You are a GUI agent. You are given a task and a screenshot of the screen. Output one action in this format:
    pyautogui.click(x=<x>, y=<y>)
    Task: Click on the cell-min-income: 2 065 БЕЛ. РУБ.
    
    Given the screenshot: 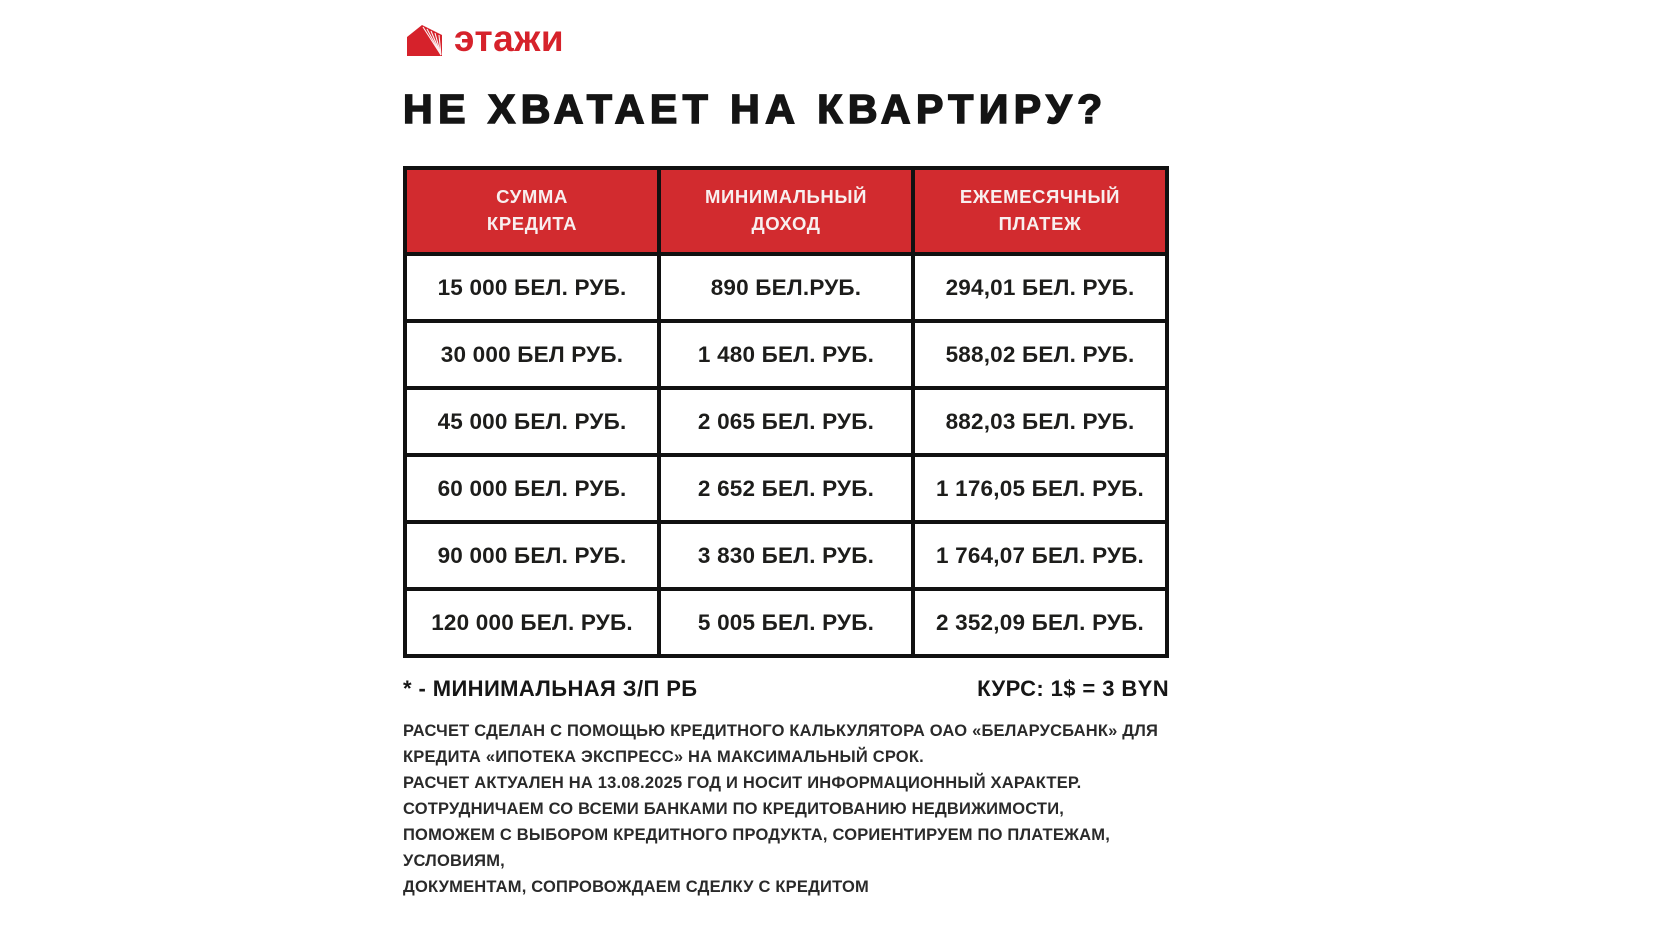 What is the action you would take?
    pyautogui.click(x=786, y=421)
    